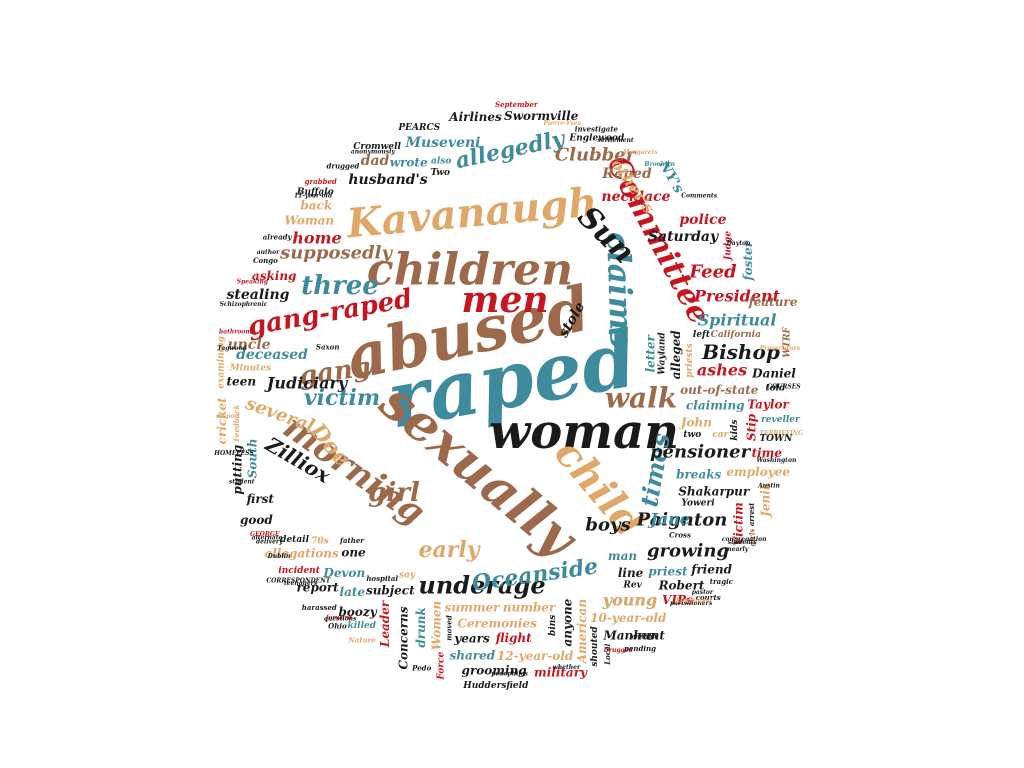  What do you see at coordinates (683, 237) in the screenshot?
I see `word-saturday: Saturday` at bounding box center [683, 237].